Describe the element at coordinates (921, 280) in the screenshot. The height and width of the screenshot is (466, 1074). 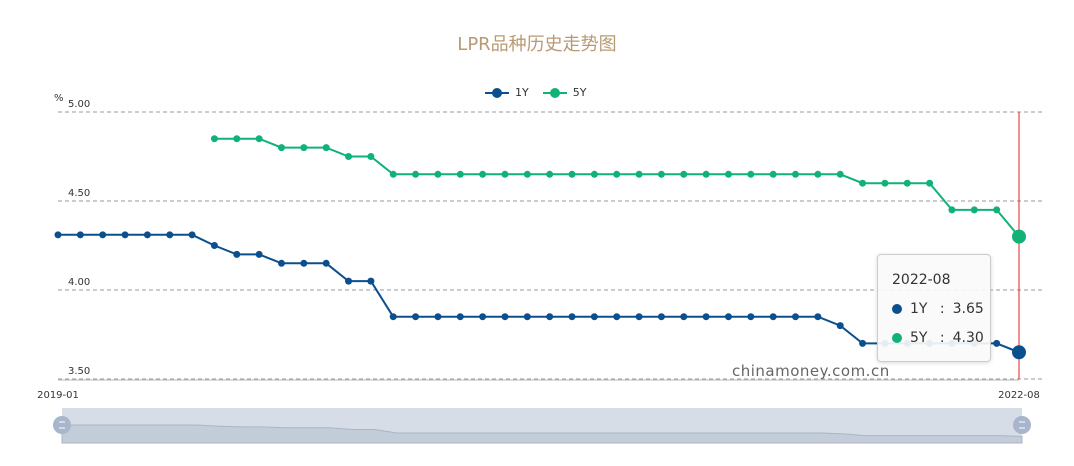
I see `tooltip-date: 2022-08` at that location.